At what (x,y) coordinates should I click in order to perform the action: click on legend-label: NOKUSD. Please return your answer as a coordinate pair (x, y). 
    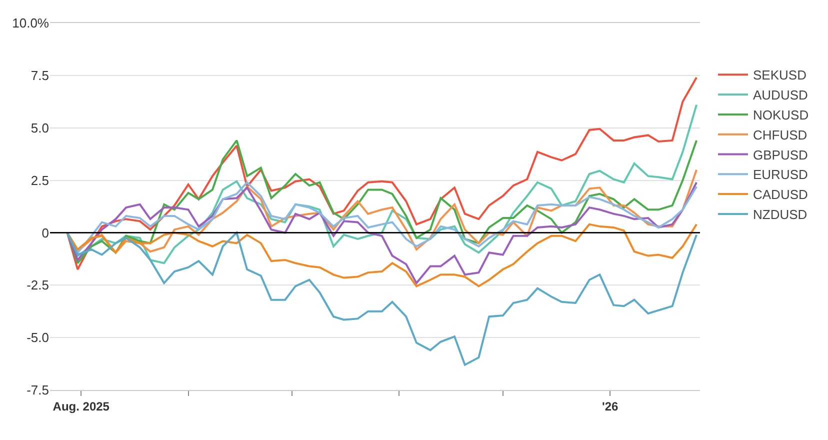
    Looking at the image, I should click on (781, 115).